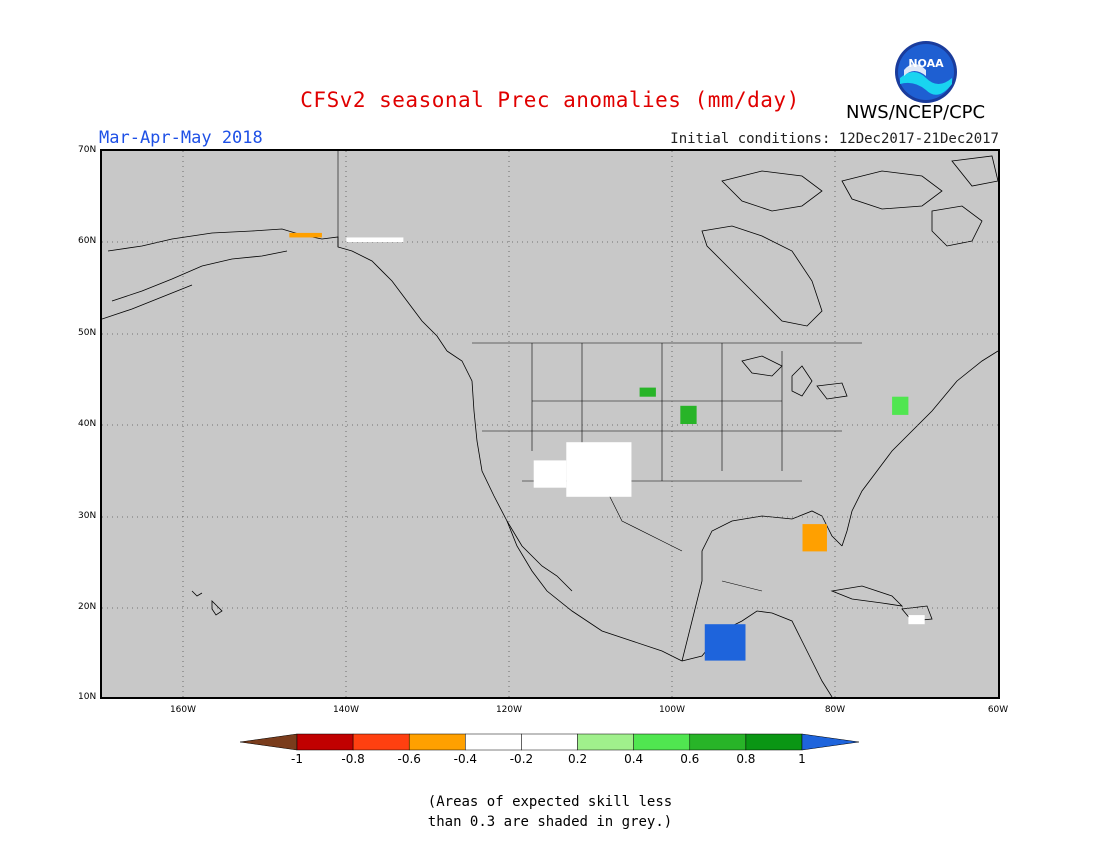  Describe the element at coordinates (87, 607) in the screenshot. I see `lat-label: 20N` at that location.